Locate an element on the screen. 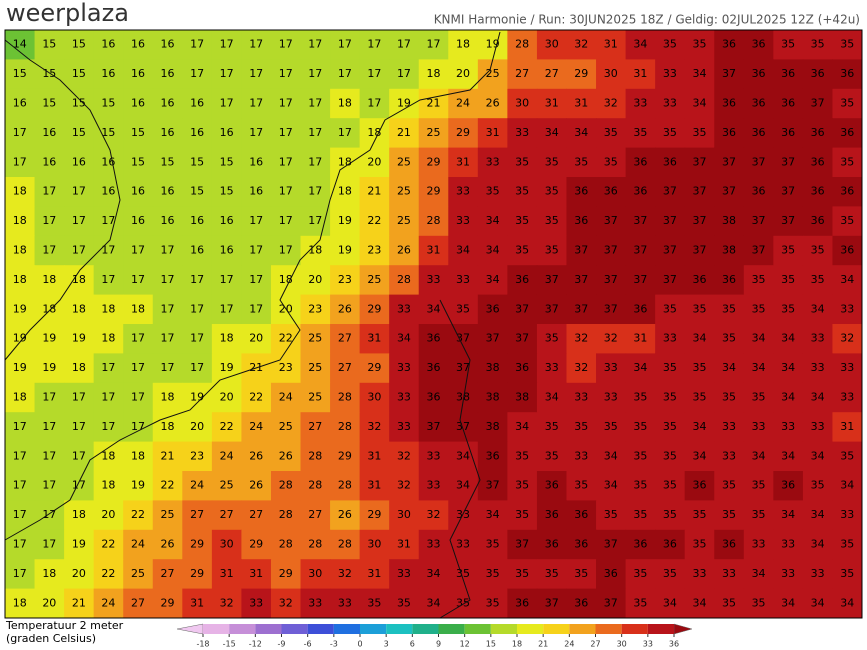  temp-value: 22 is located at coordinates (108, 573).